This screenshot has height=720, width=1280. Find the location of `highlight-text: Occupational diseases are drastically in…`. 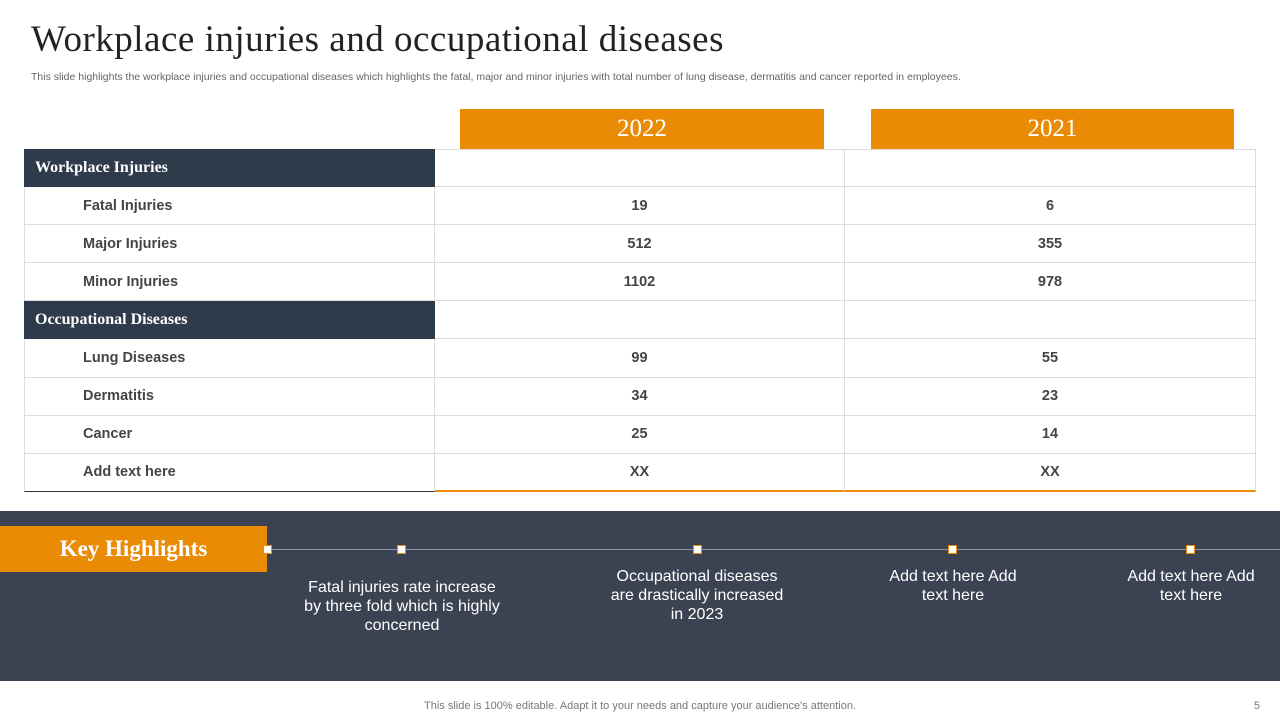

highlight-text: Occupational diseases are drastically in… is located at coordinates (697, 595).